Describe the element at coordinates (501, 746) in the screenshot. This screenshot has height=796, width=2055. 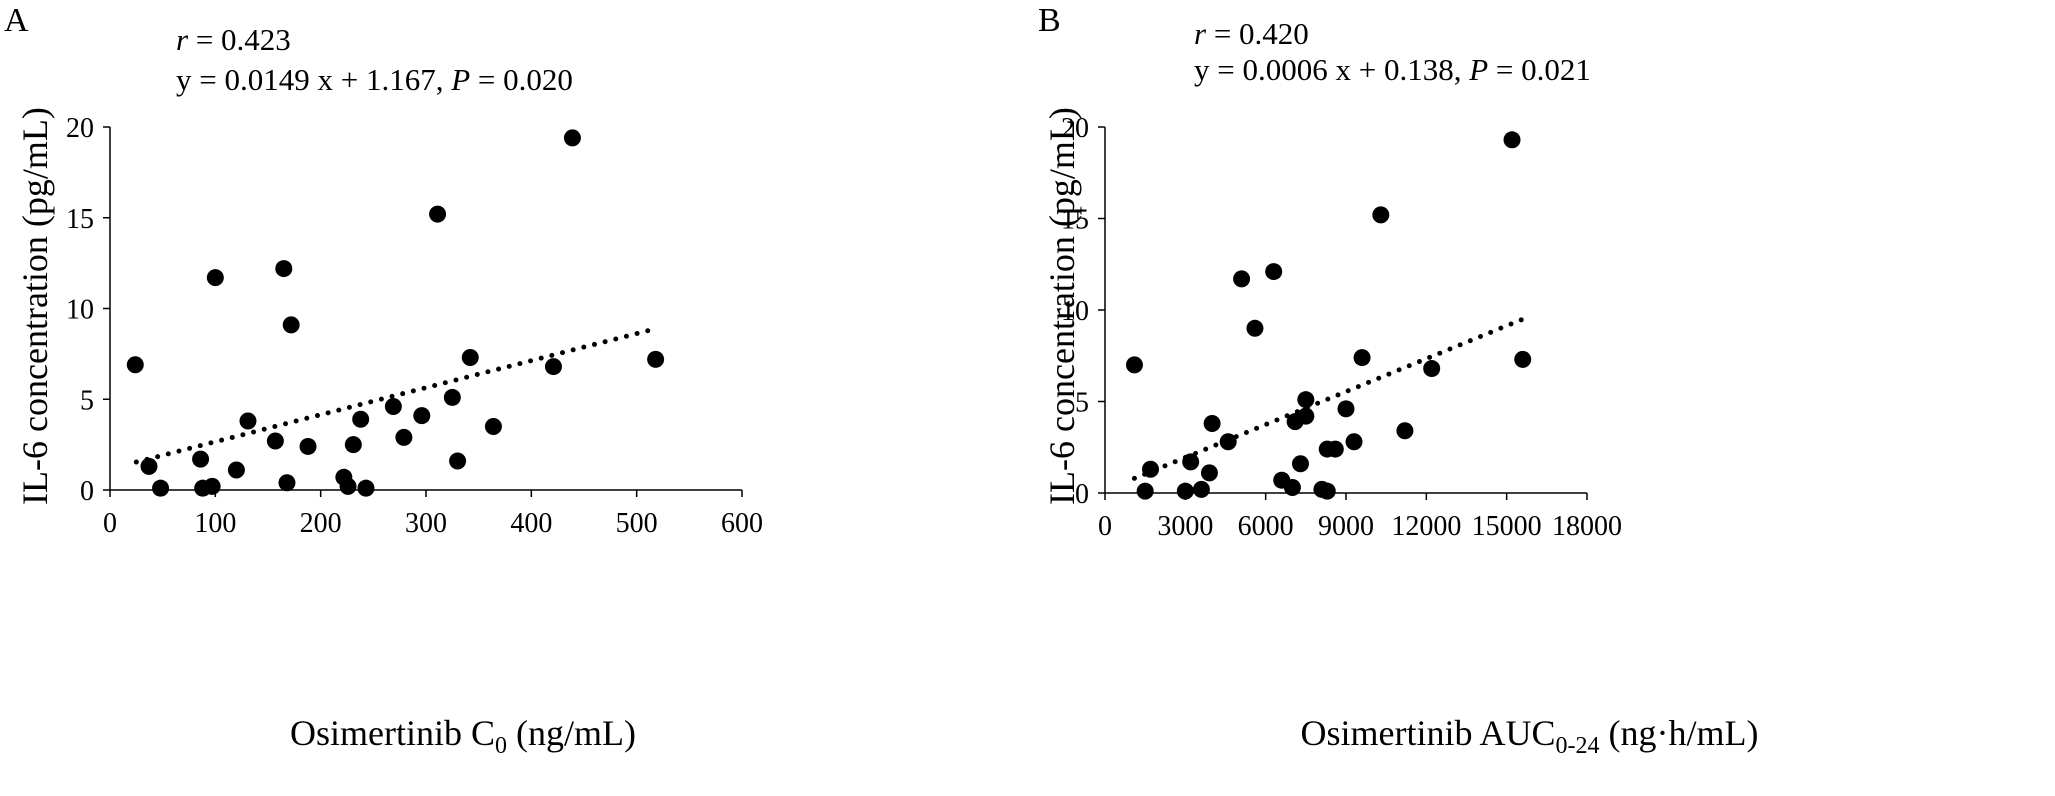
I see `x-axis-label-subscript: 0` at that location.